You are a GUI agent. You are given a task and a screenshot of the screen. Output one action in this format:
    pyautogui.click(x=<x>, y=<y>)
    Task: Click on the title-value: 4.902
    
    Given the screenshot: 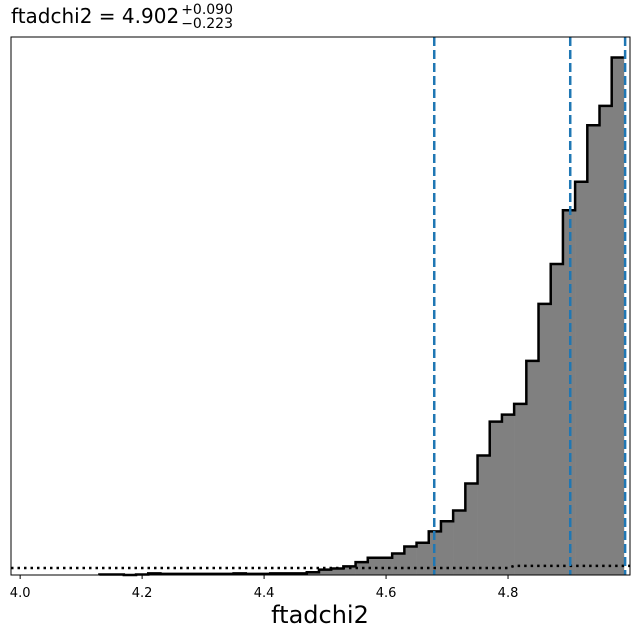 What is the action you would take?
    pyautogui.click(x=150, y=16)
    